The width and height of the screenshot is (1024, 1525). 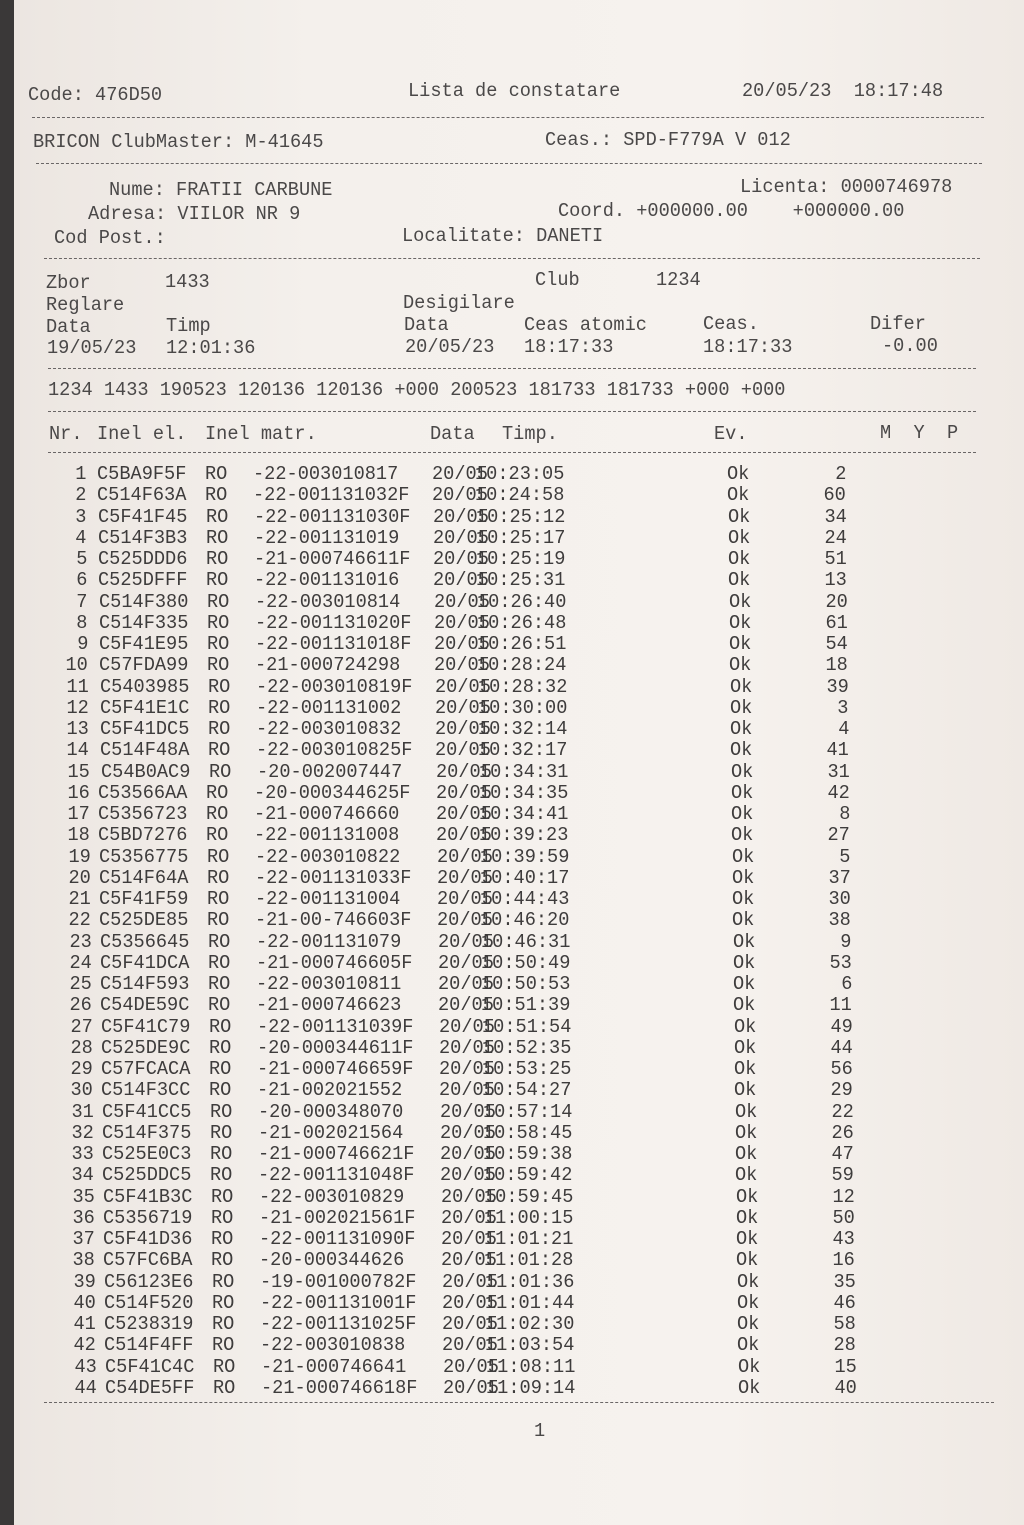 I want to click on arrival-time: 10:58:45, so click(x=527, y=1132).